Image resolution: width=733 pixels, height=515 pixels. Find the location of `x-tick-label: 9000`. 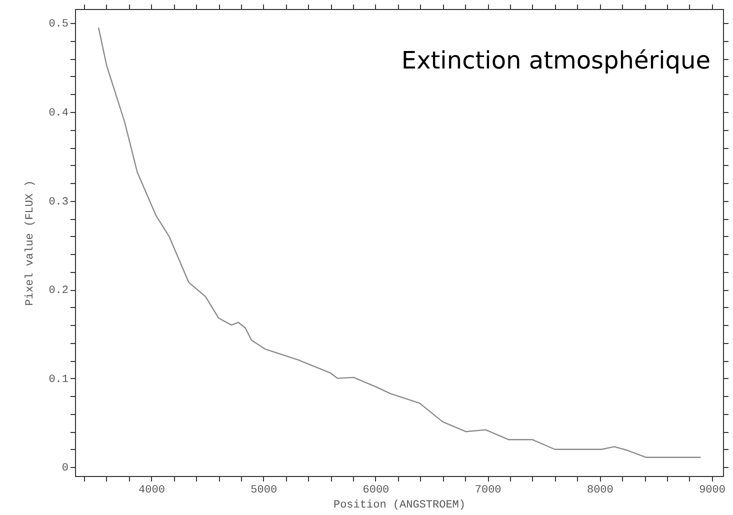

x-tick-label: 9000 is located at coordinates (712, 490).